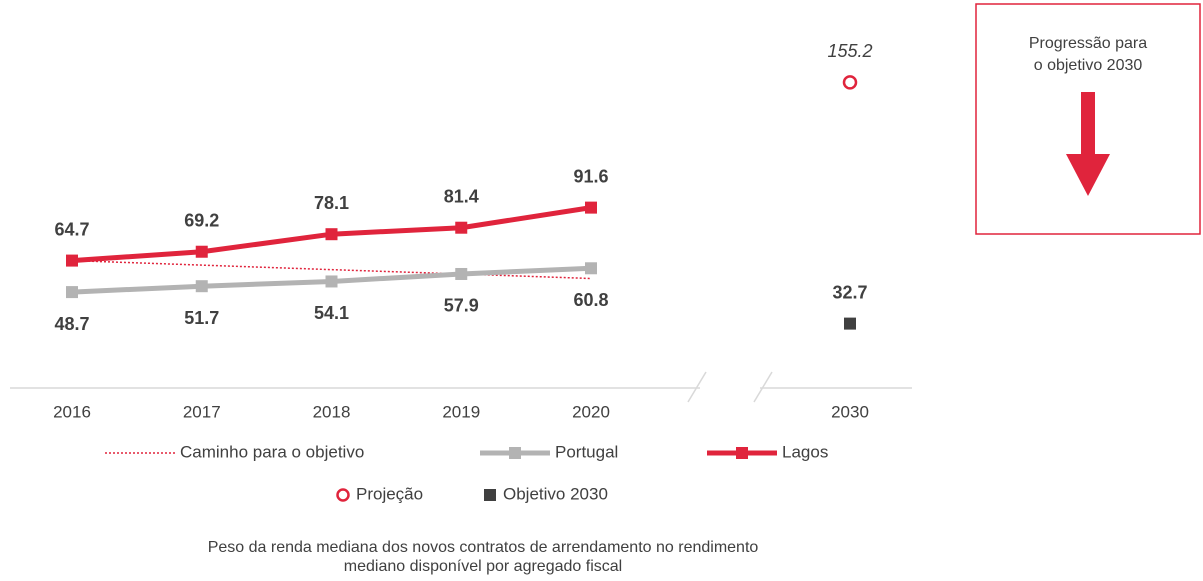 The width and height of the screenshot is (1203, 581). What do you see at coordinates (202, 411) in the screenshot?
I see `x-tick-label: 2017` at bounding box center [202, 411].